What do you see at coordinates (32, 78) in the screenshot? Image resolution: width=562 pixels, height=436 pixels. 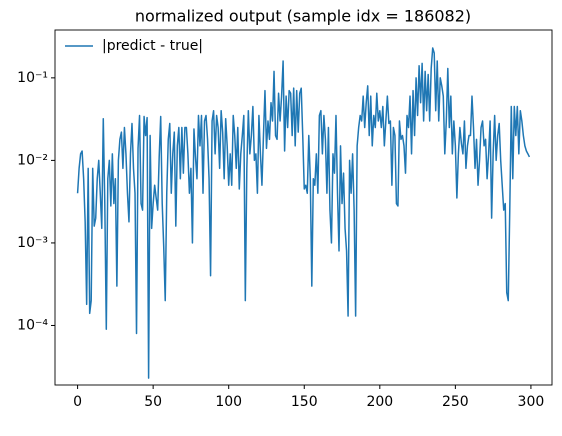 I see `y-tick-label: 10⁻¹` at bounding box center [32, 78].